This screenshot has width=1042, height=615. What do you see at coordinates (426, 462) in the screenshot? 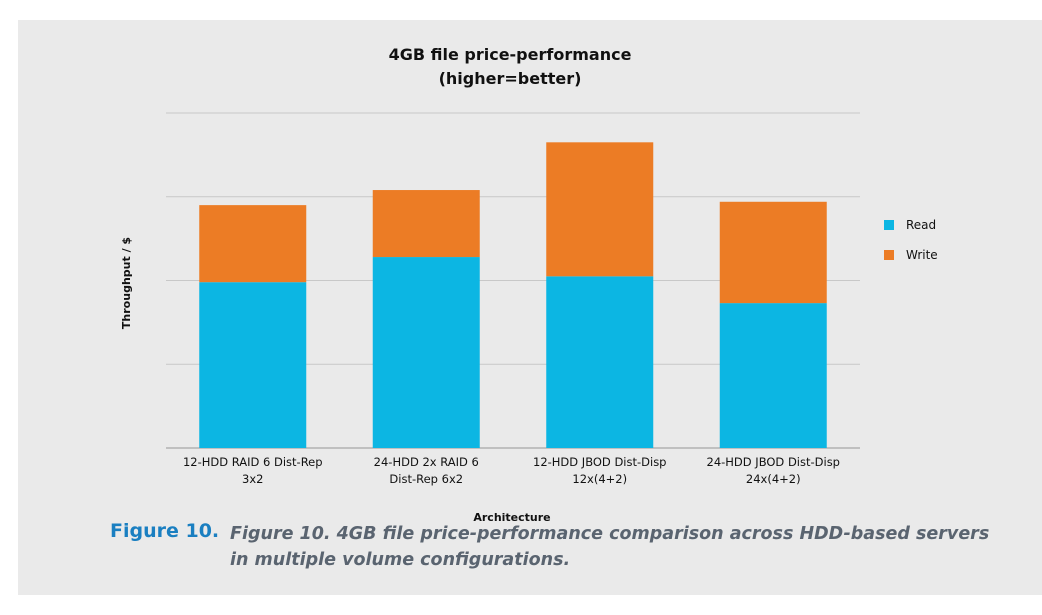
I see `x-tick-label: 24-HDD 2x RAID 6` at bounding box center [426, 462].